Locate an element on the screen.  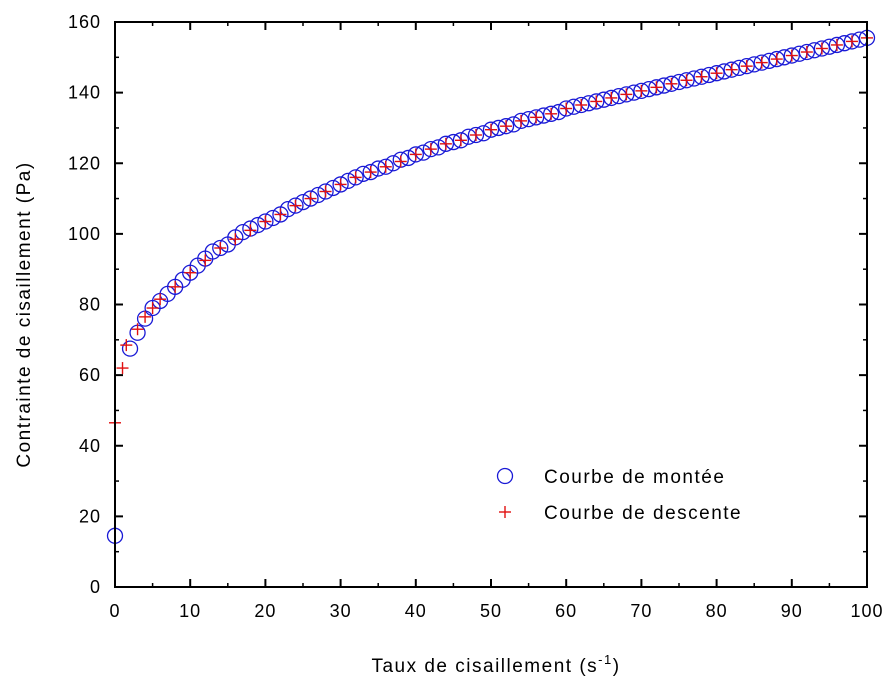
x-tick-label: 0 is located at coordinates (114, 611).